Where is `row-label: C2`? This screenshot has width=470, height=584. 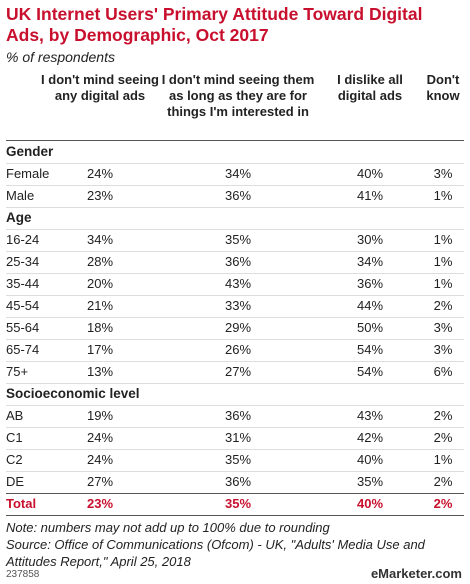 row-label: C2 is located at coordinates (14, 459).